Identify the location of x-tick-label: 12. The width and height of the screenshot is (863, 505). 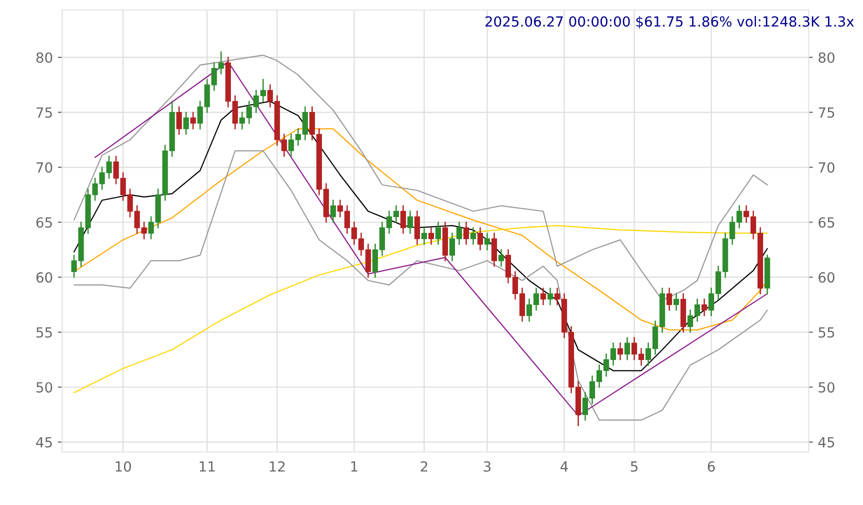
(277, 466).